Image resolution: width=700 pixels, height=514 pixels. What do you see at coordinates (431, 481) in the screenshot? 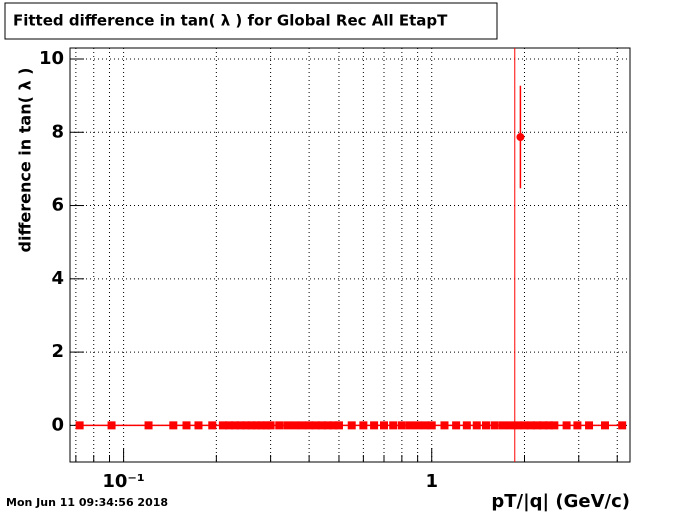
I see `x-tick-label: 1` at bounding box center [431, 481].